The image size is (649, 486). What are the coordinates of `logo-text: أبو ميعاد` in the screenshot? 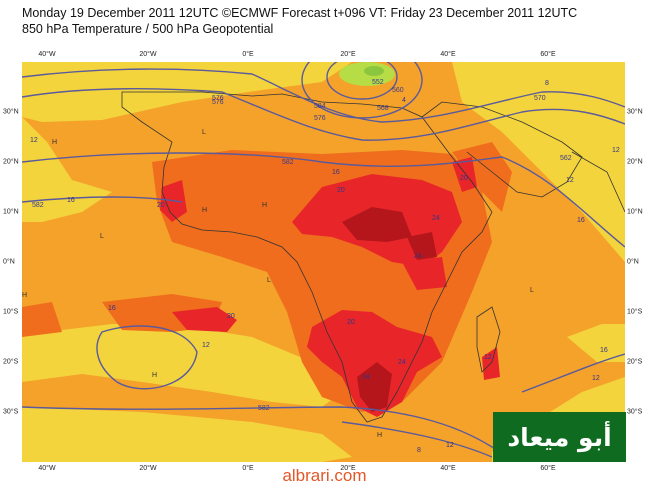 It's located at (559, 437).